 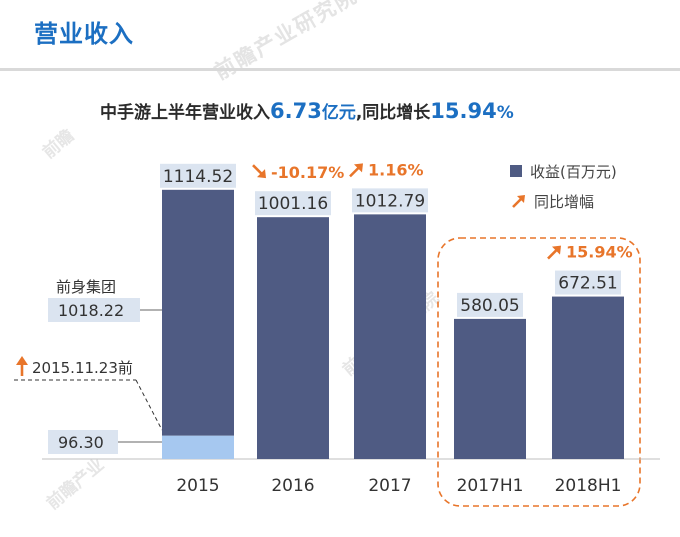 I want to click on stack-bottom-value: 96.30, so click(x=81, y=442).